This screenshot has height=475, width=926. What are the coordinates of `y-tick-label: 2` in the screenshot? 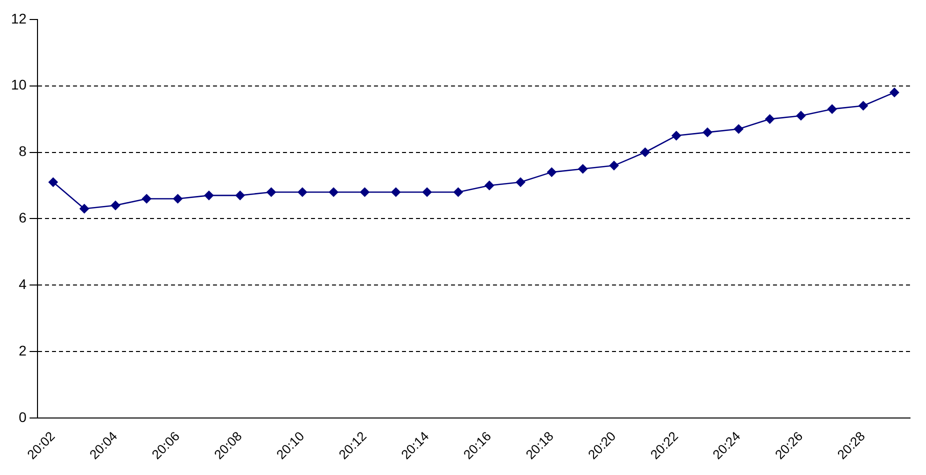 It's located at (22, 350).